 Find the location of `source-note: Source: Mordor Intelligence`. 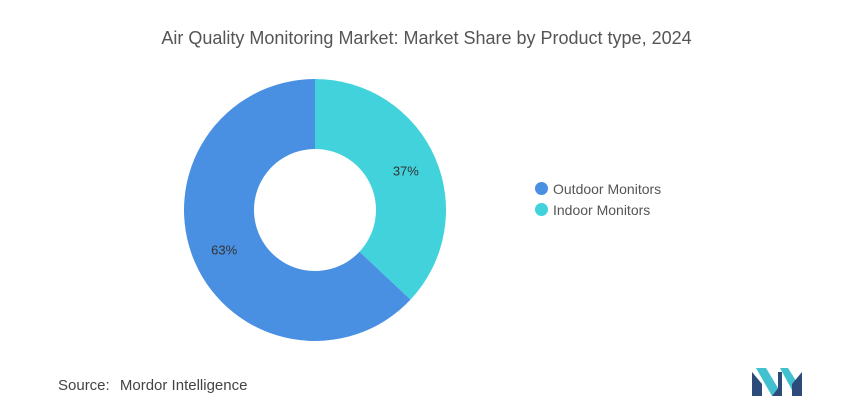

source-note: Source: Mordor Intelligence is located at coordinates (152, 385).